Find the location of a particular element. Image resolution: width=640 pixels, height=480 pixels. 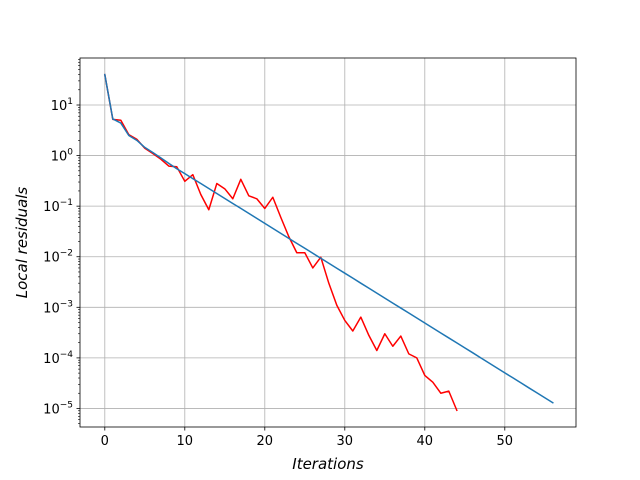

y-tick-label: 10⁻⁴ is located at coordinates (58, 358).